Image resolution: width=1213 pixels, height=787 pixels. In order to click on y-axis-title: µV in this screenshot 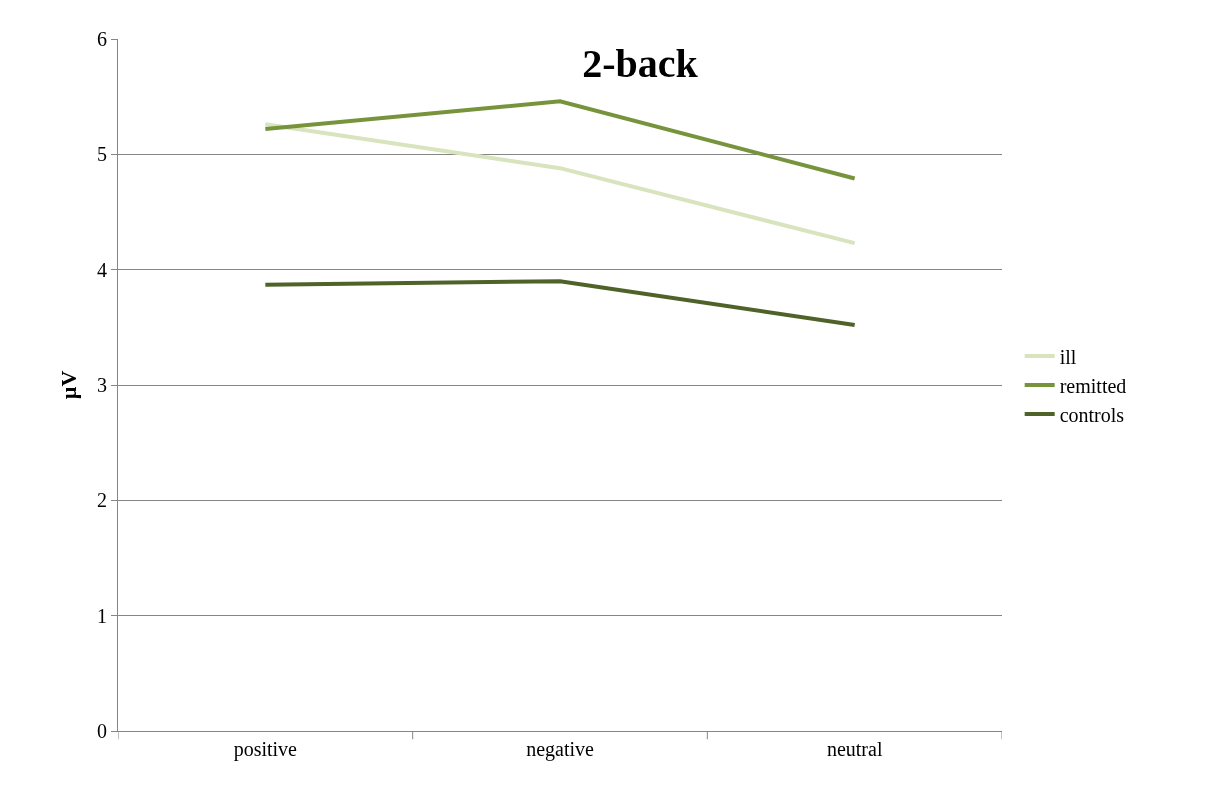, I will do `click(68, 385)`.